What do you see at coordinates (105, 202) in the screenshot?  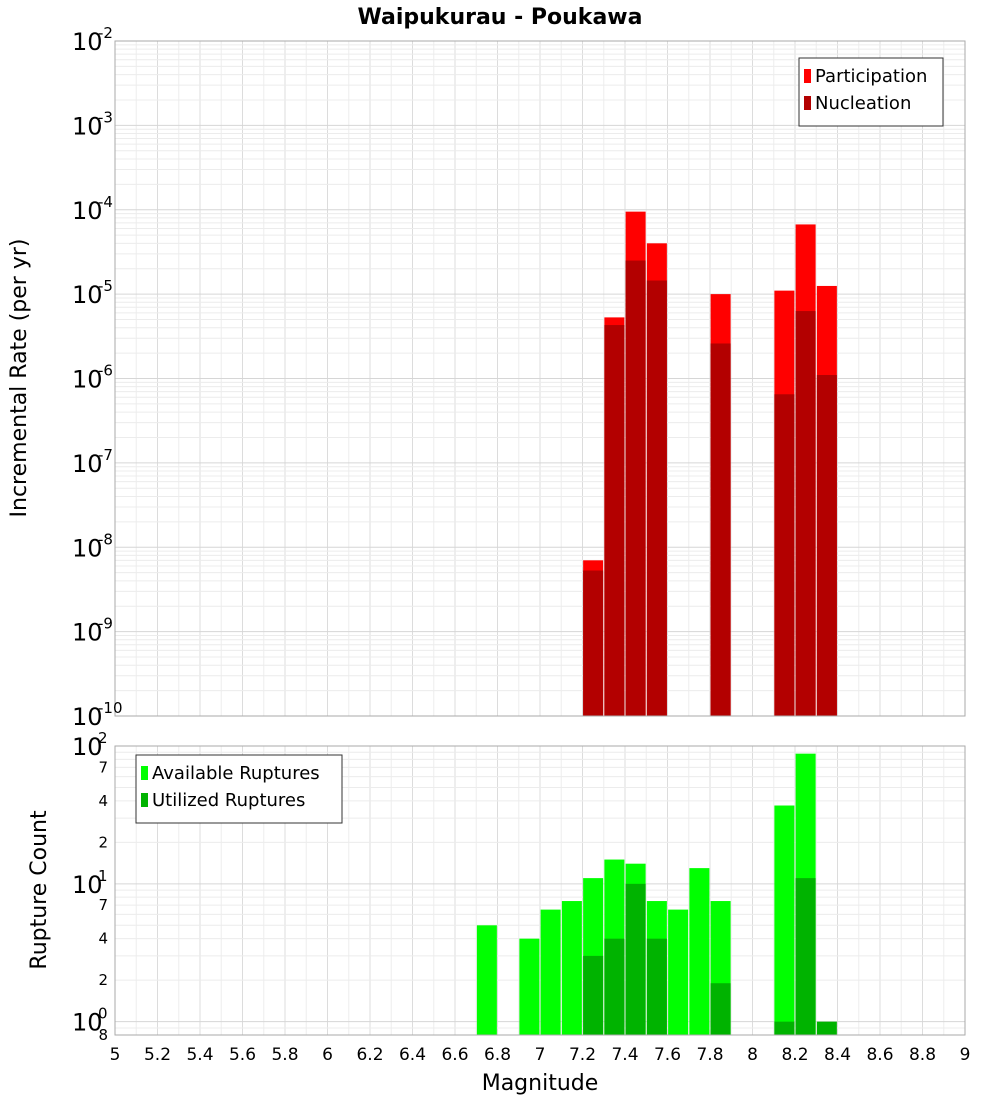 I see `top-y-tick-exponent: -4` at bounding box center [105, 202].